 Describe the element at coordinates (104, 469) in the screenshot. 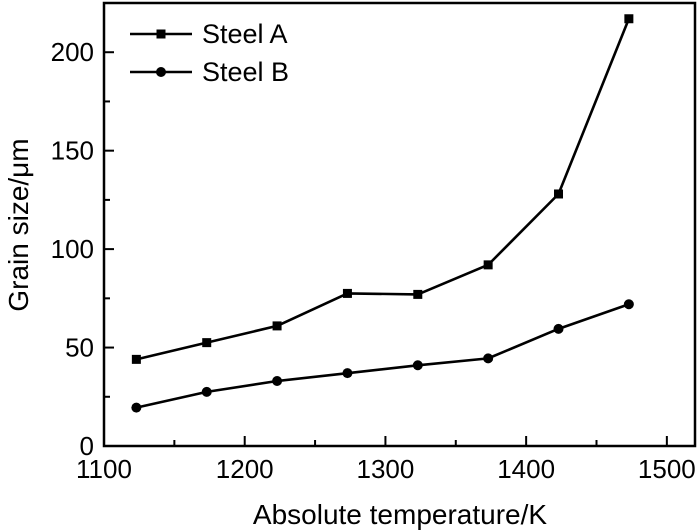

I see `x-tick-label: 1100` at that location.